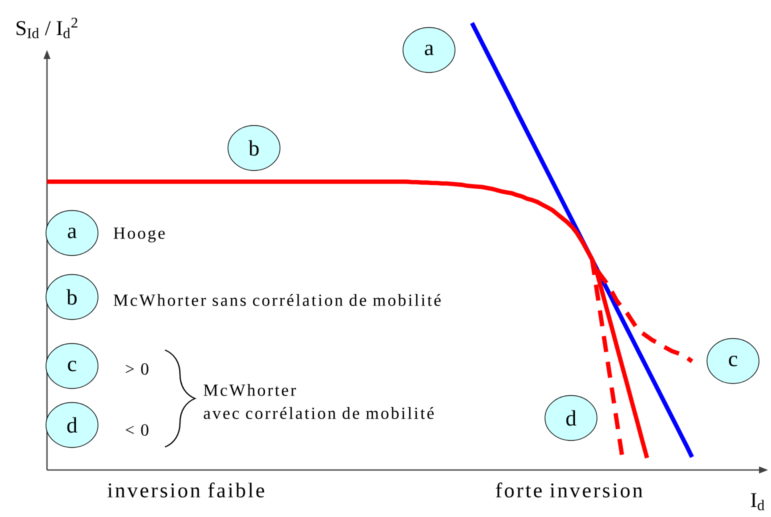 This screenshot has height=517, width=771. I want to click on annotation: avec corrélation de mobilité, so click(319, 413).